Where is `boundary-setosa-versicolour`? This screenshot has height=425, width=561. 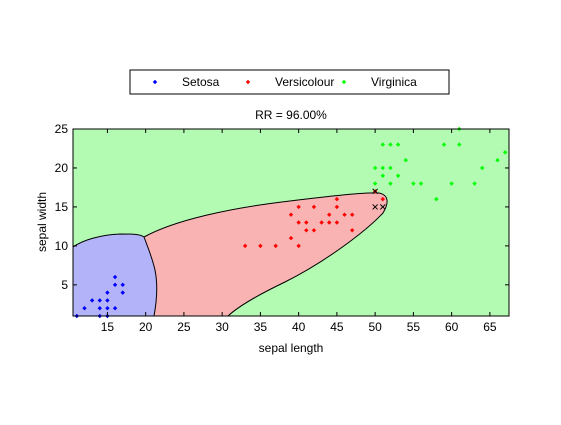 boundary-setosa-versicolour is located at coordinates (150, 276).